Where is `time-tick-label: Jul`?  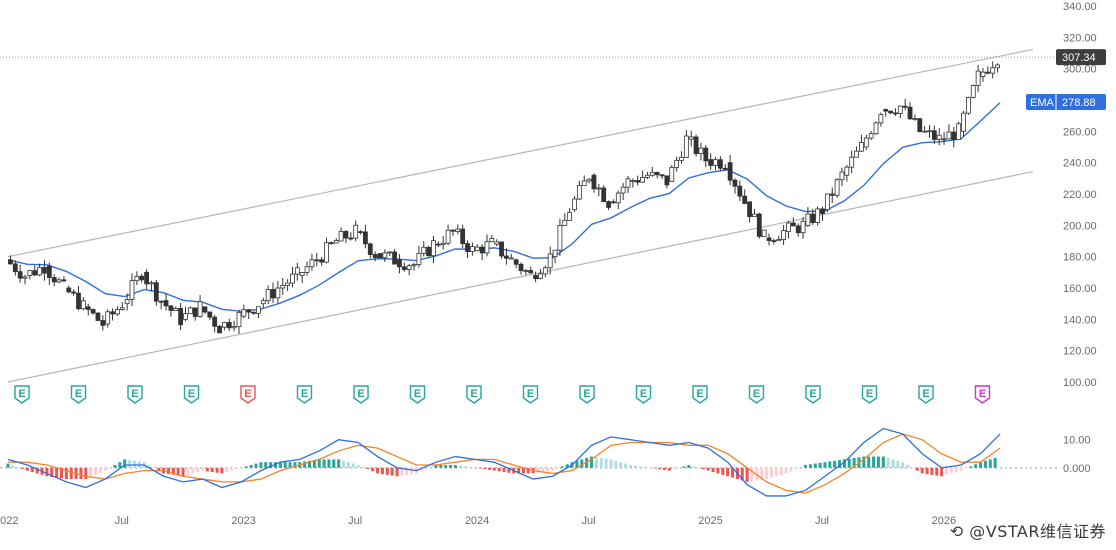 time-tick-label: Jul is located at coordinates (122, 521).